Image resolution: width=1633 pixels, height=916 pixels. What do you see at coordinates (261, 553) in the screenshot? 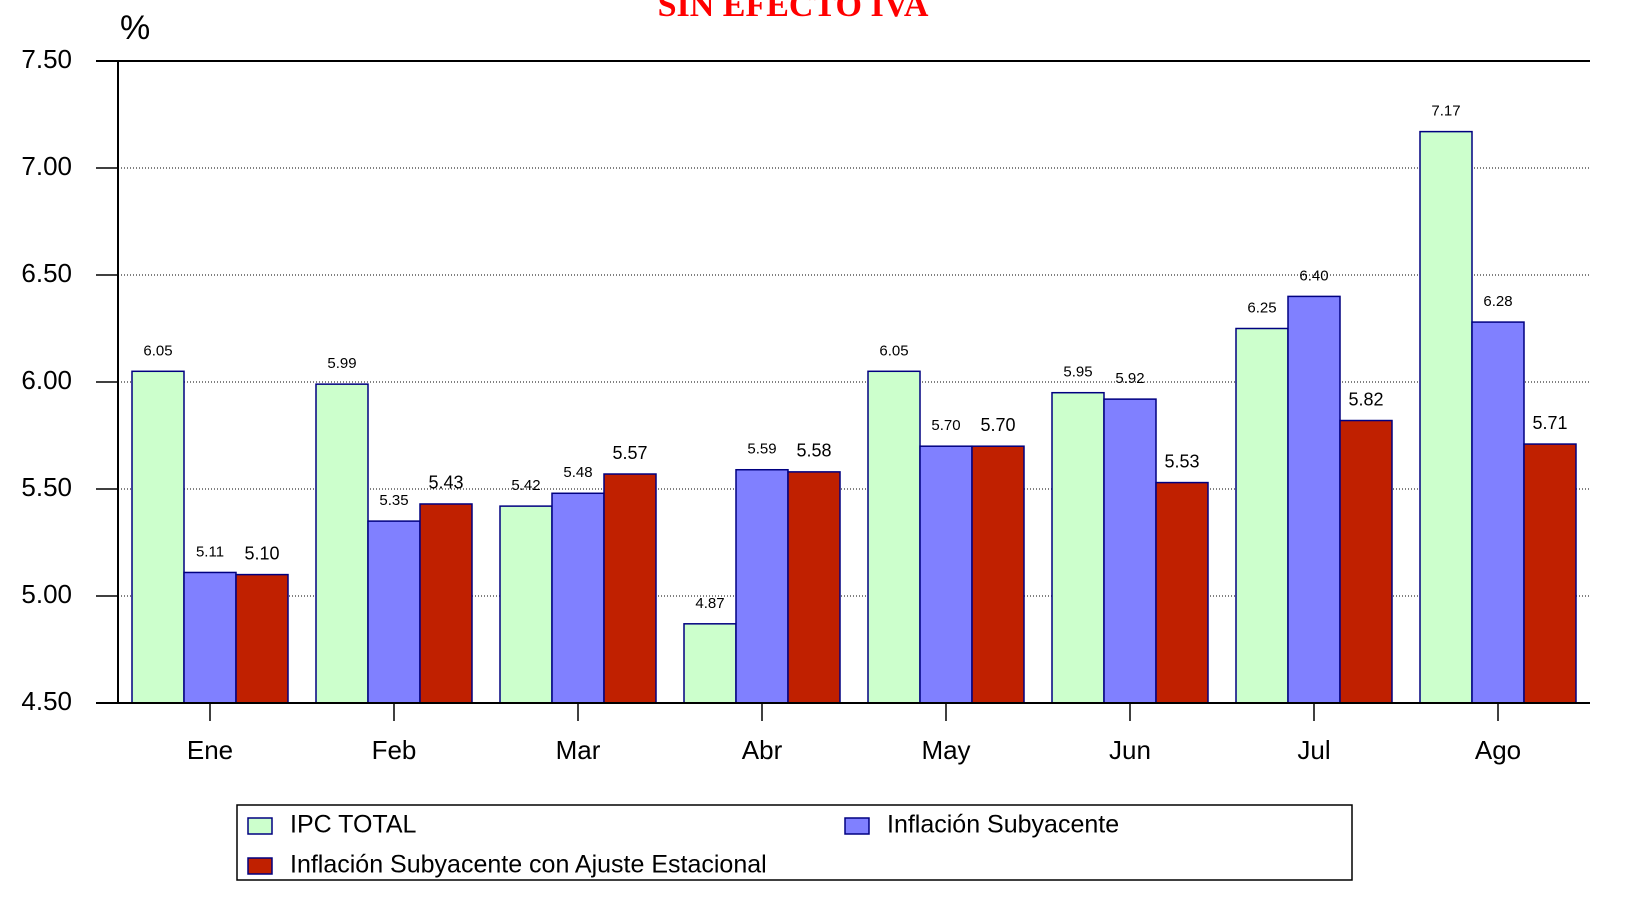
I see `value-label: 5.10` at bounding box center [261, 553].